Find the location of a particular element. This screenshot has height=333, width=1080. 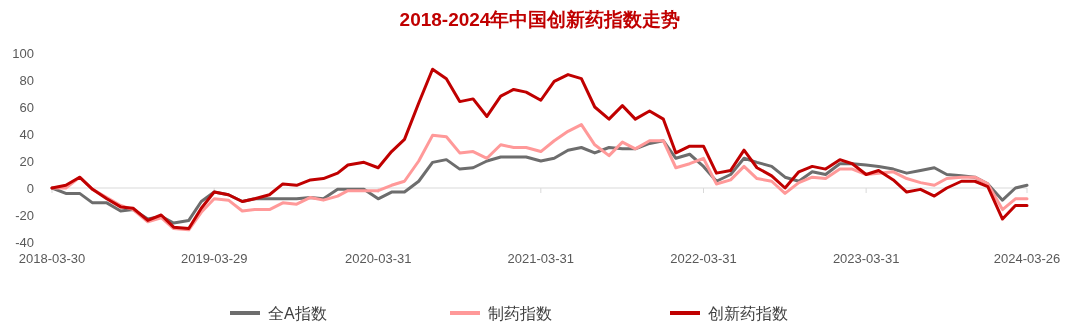

y-tick-label: 0 is located at coordinates (30, 188).